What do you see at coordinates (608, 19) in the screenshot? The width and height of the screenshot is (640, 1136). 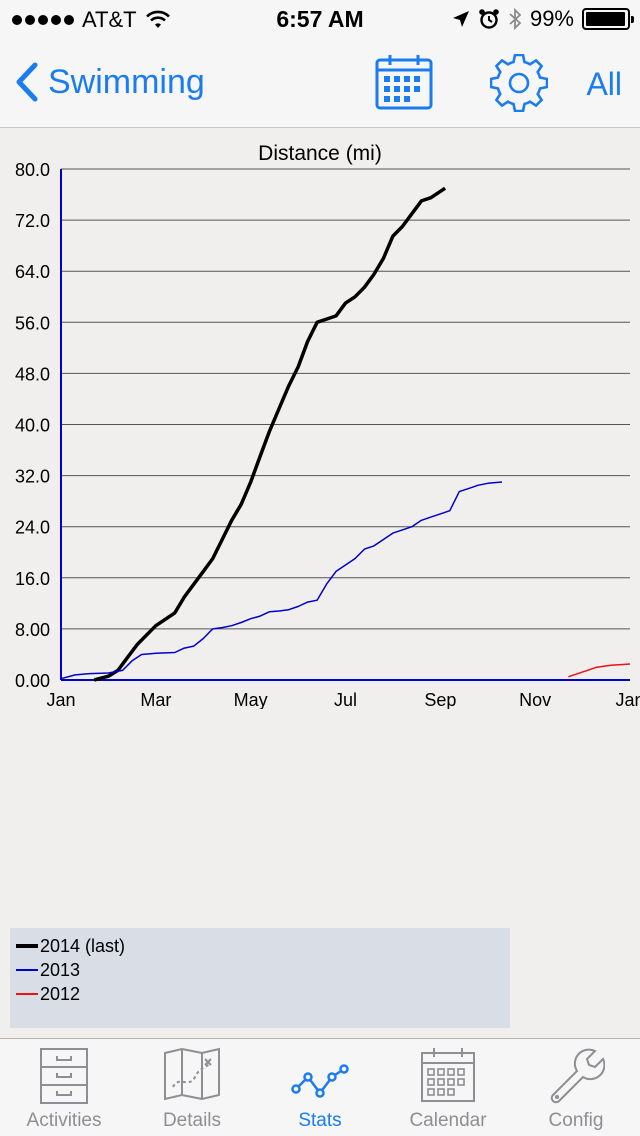 I see `battery-icon` at bounding box center [608, 19].